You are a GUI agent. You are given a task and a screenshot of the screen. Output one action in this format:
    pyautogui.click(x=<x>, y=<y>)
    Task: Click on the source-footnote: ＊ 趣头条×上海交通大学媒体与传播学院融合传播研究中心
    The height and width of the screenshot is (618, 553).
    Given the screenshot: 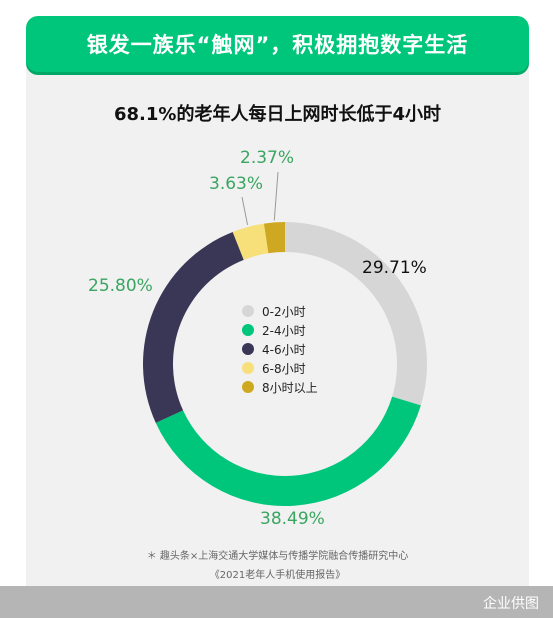 What is the action you would take?
    pyautogui.click(x=277, y=556)
    